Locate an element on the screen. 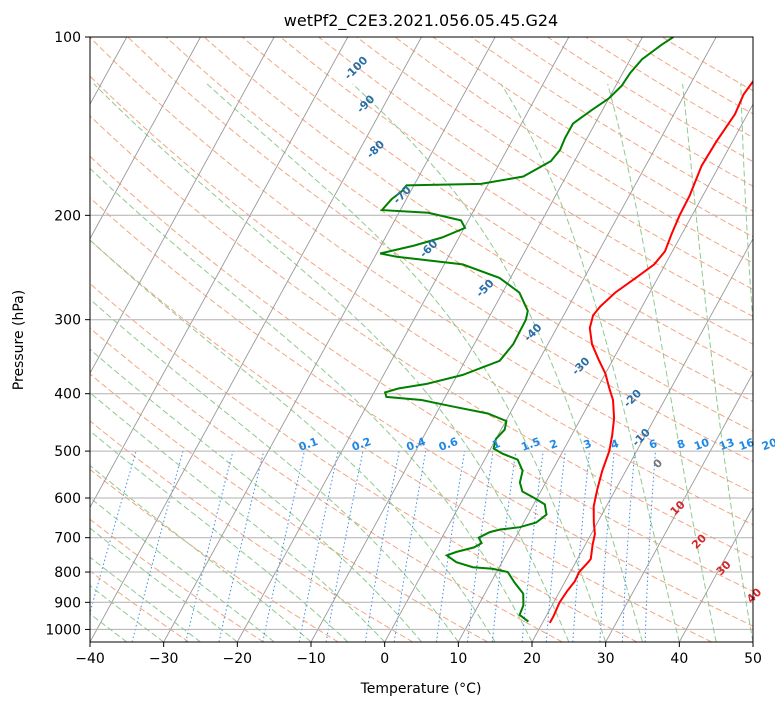 Image resolution: width=775 pixels, height=708 pixels. y-tick-label: 1000 is located at coordinates (63, 630).